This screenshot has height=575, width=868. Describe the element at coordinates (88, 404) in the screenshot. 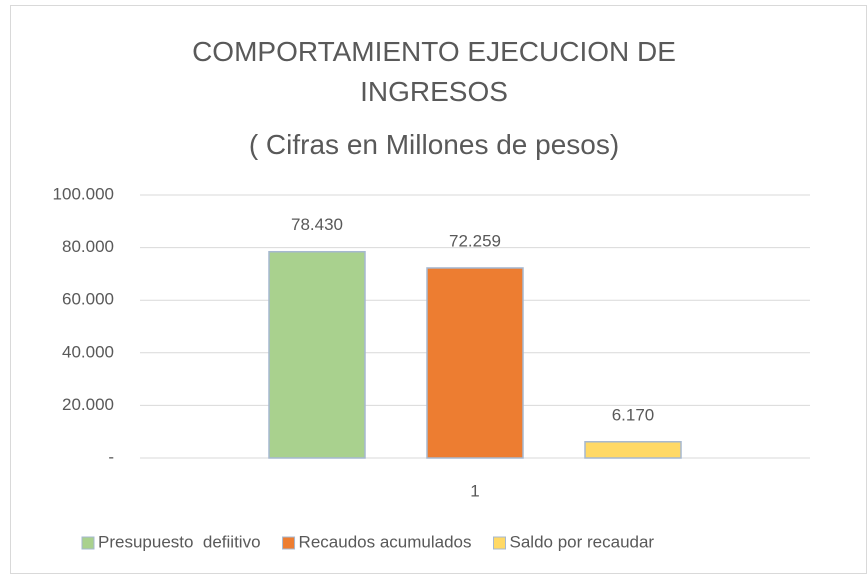

I see `y-tick-label: 20.000` at that location.